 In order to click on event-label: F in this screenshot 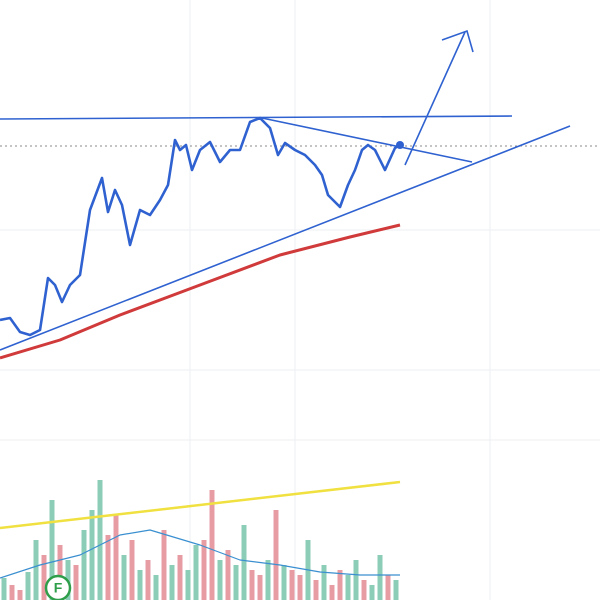, I will do `click(58, 588)`.